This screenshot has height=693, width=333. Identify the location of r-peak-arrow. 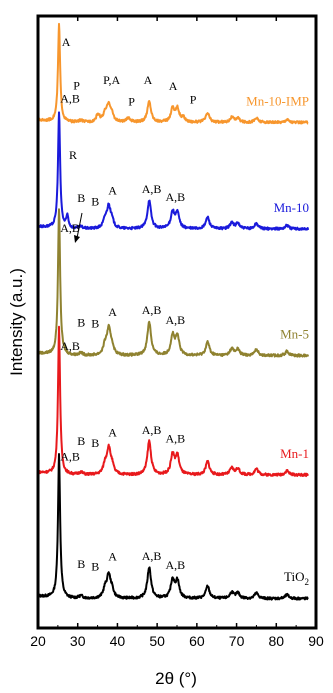
(79, 225).